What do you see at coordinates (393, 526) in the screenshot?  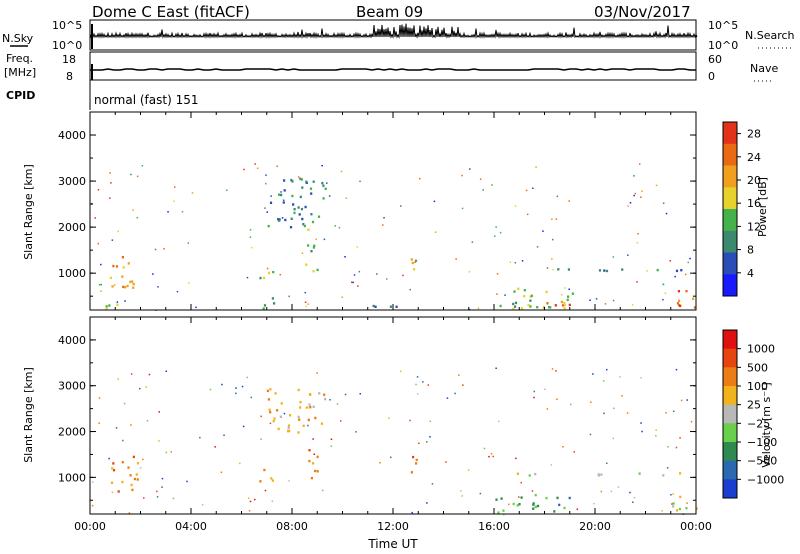 I see `x-tick-label: 12:00` at bounding box center [393, 526].